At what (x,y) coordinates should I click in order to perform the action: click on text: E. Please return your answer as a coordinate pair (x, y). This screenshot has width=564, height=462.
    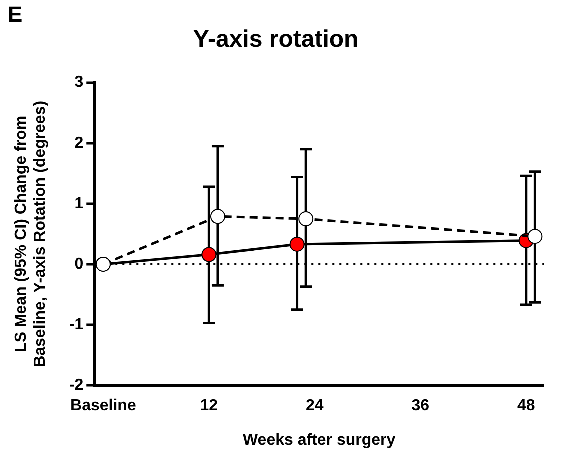
    Looking at the image, I should click on (15, 15).